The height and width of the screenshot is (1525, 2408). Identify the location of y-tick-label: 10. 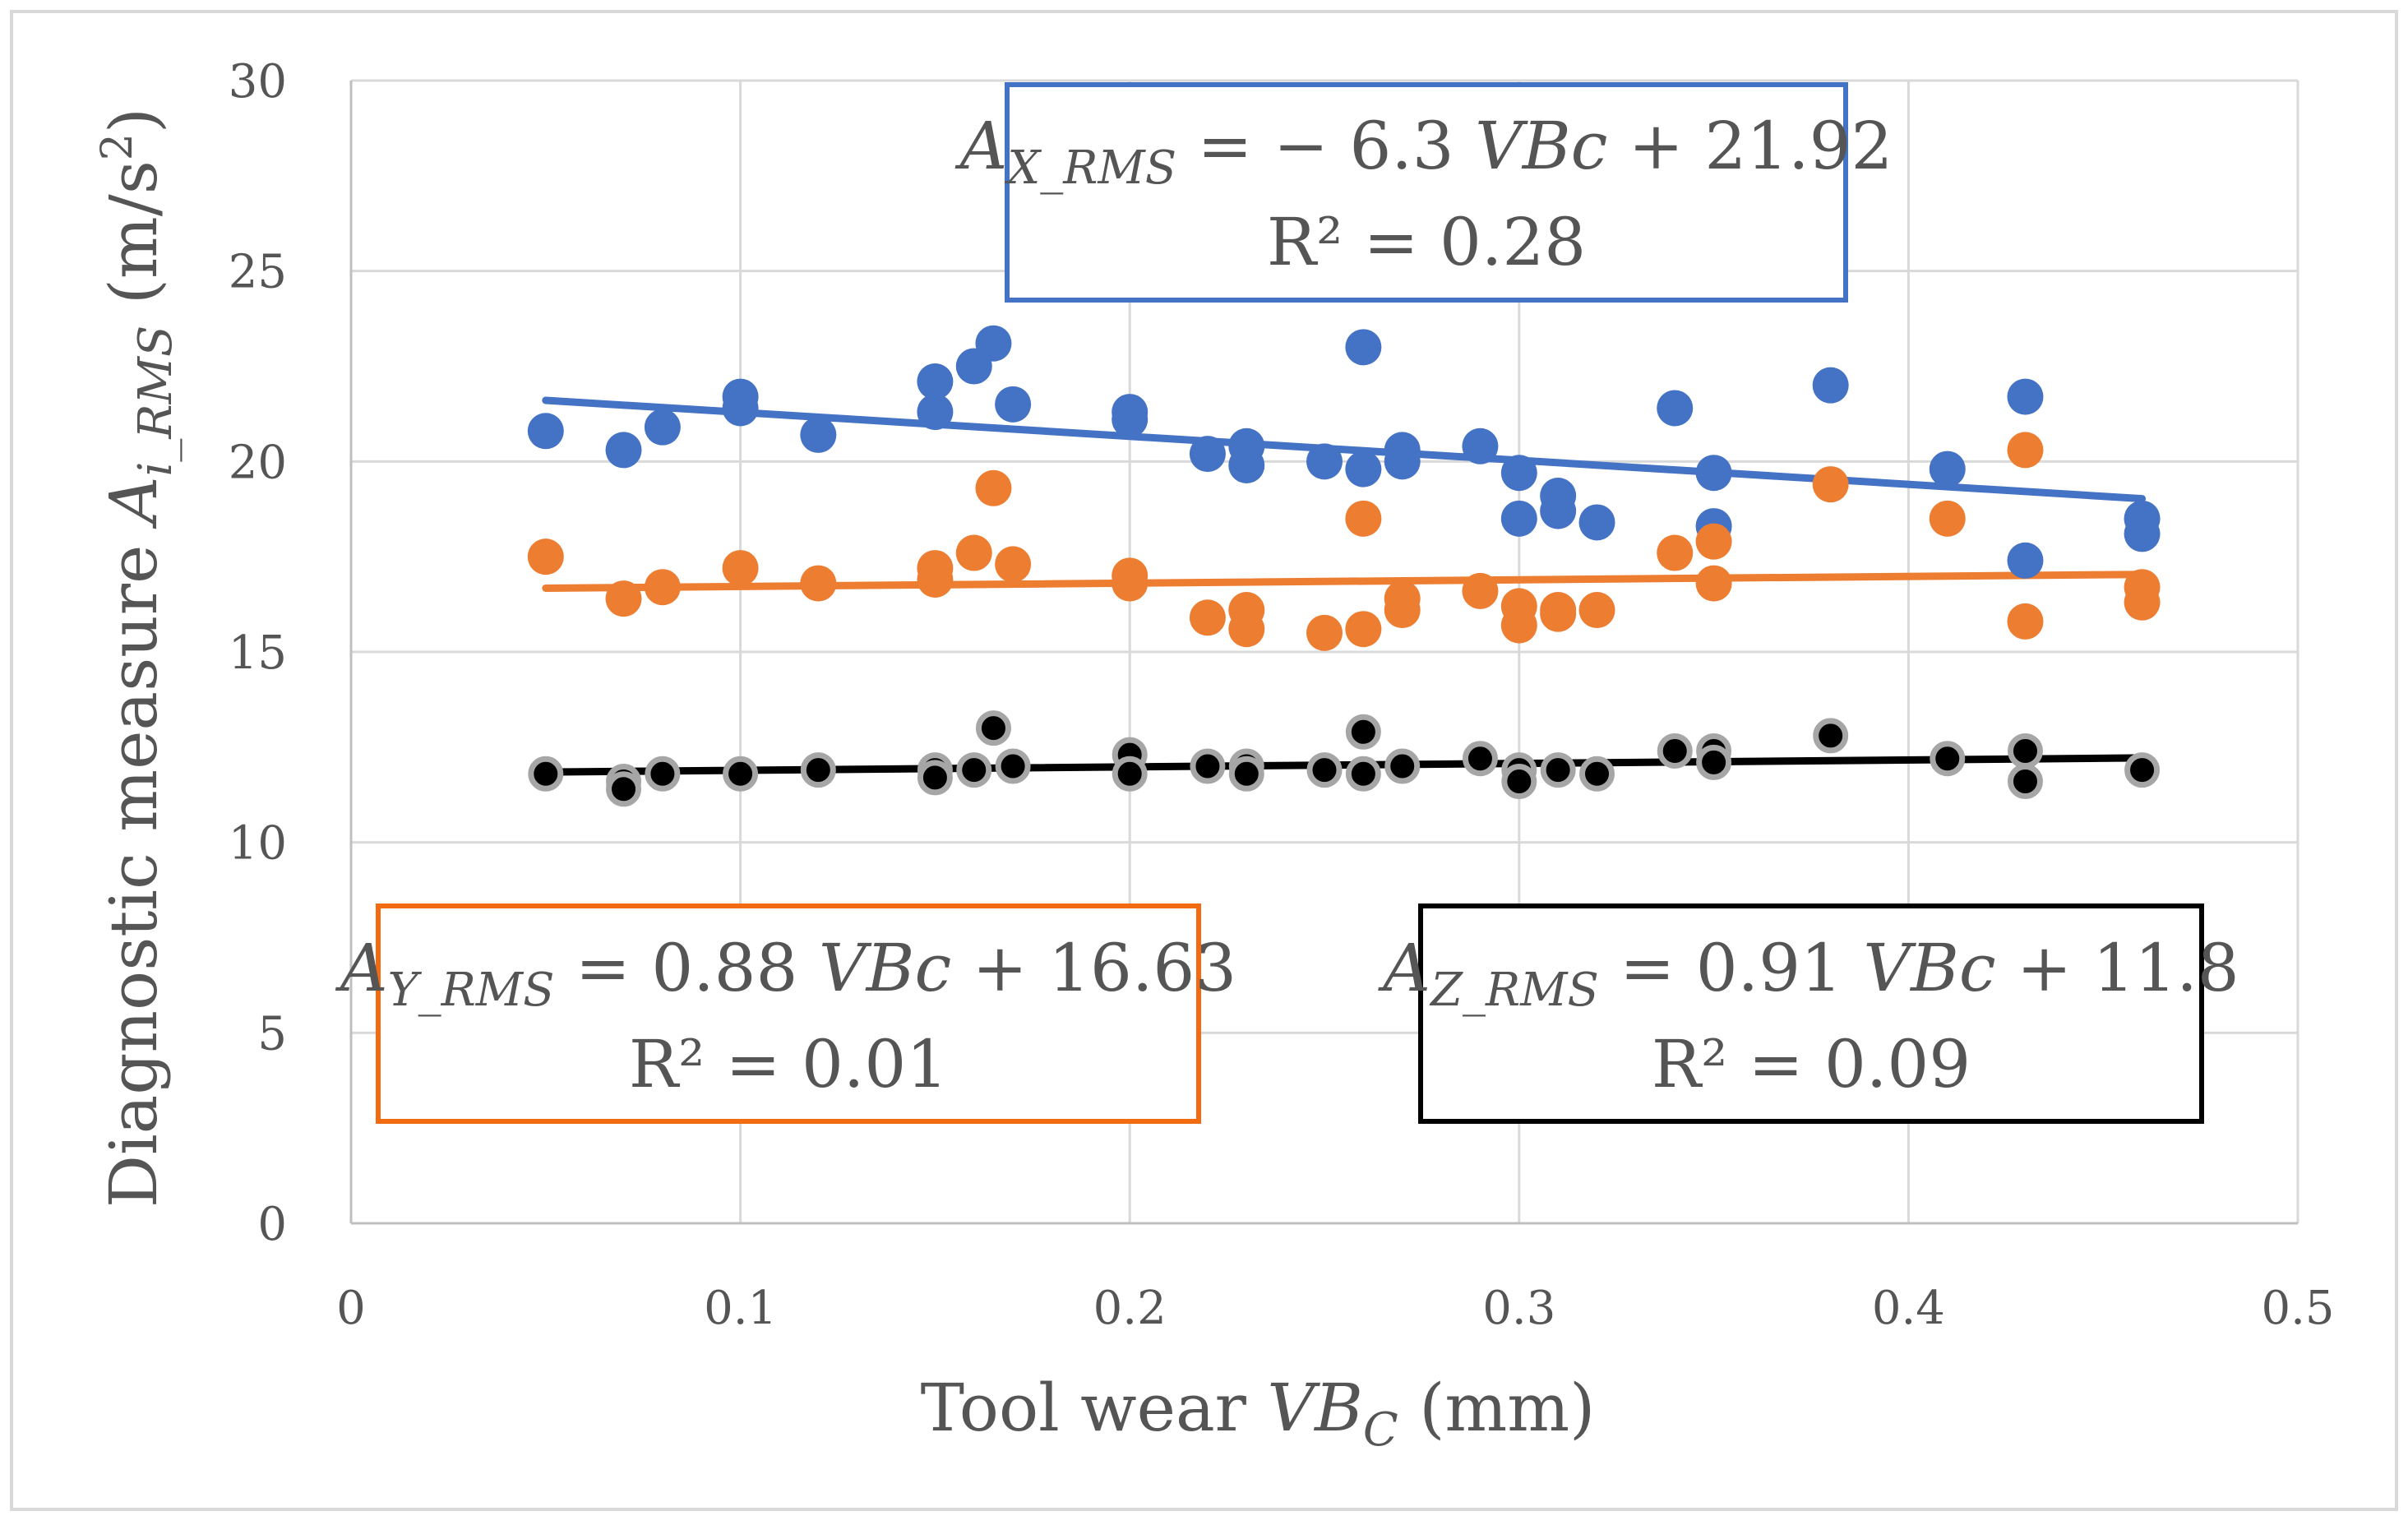
(258, 844).